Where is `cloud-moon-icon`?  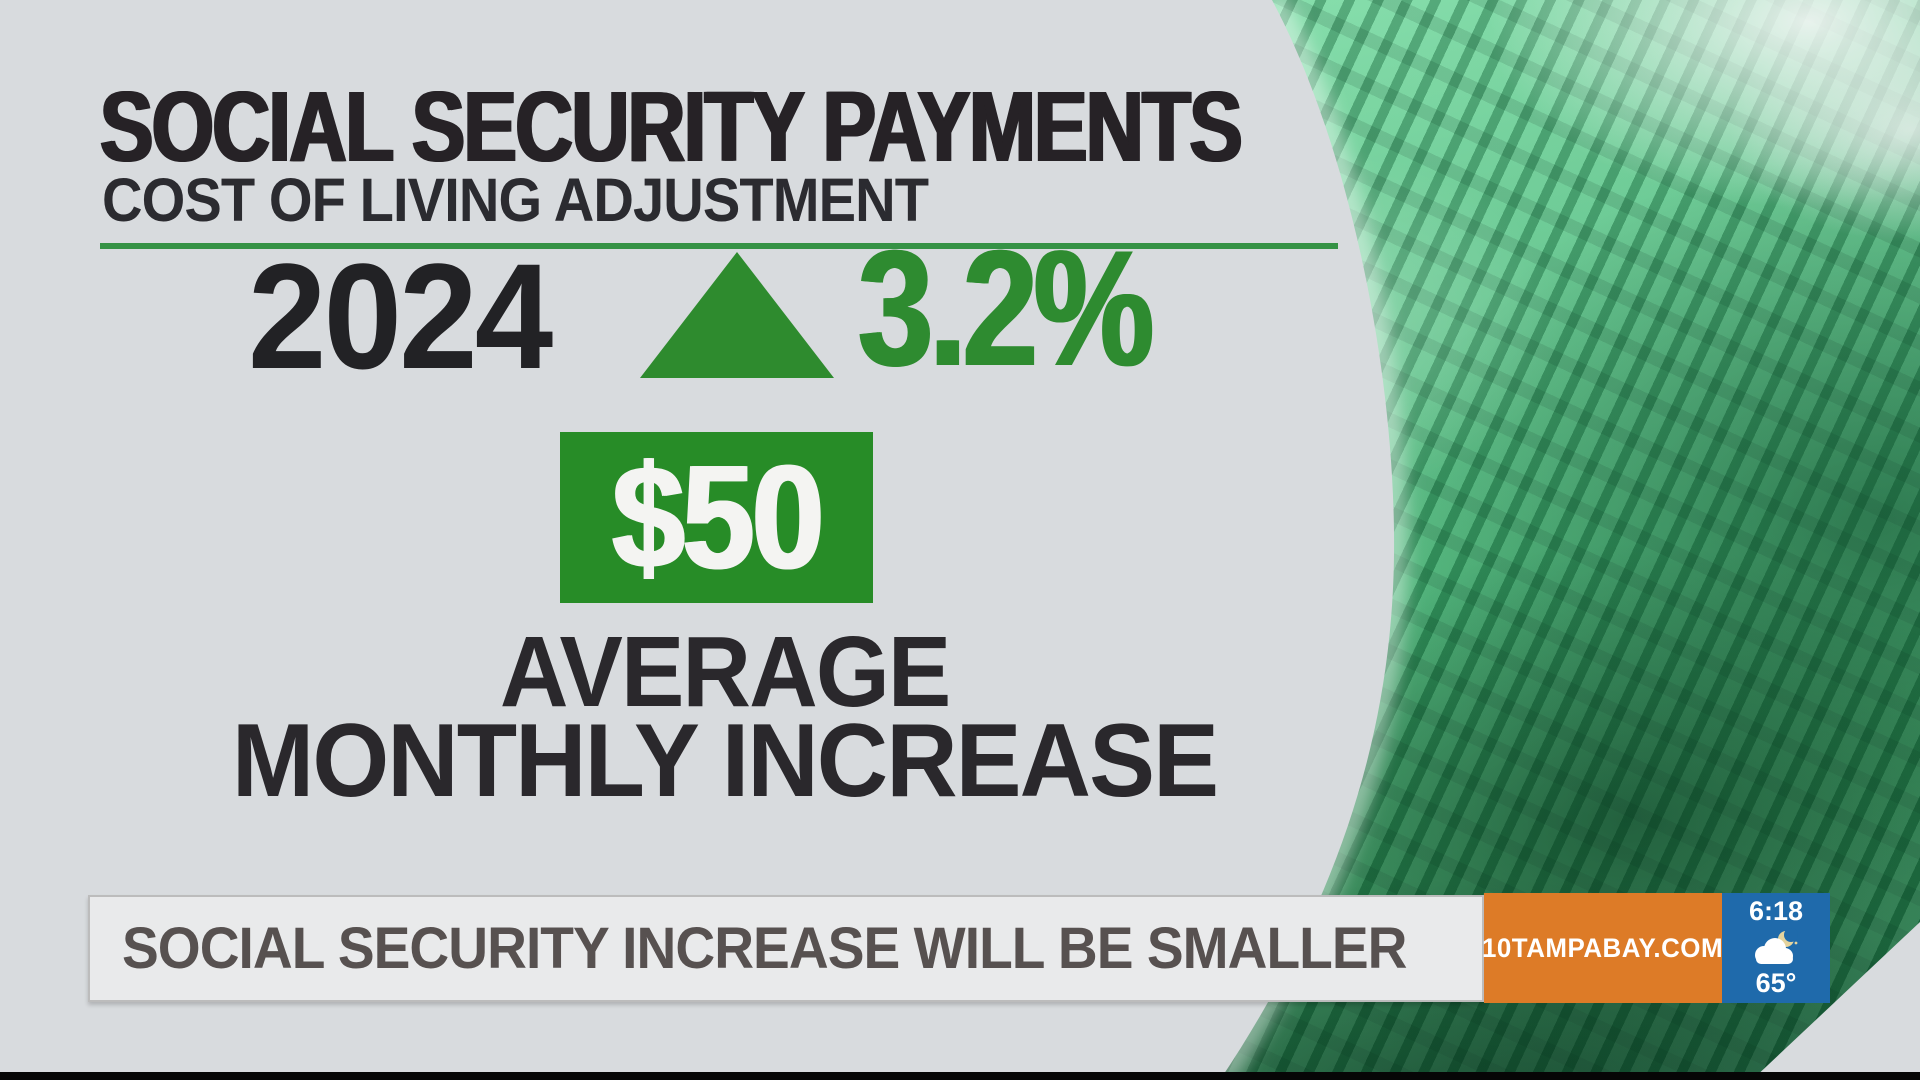
cloud-moon-icon is located at coordinates (1776, 945).